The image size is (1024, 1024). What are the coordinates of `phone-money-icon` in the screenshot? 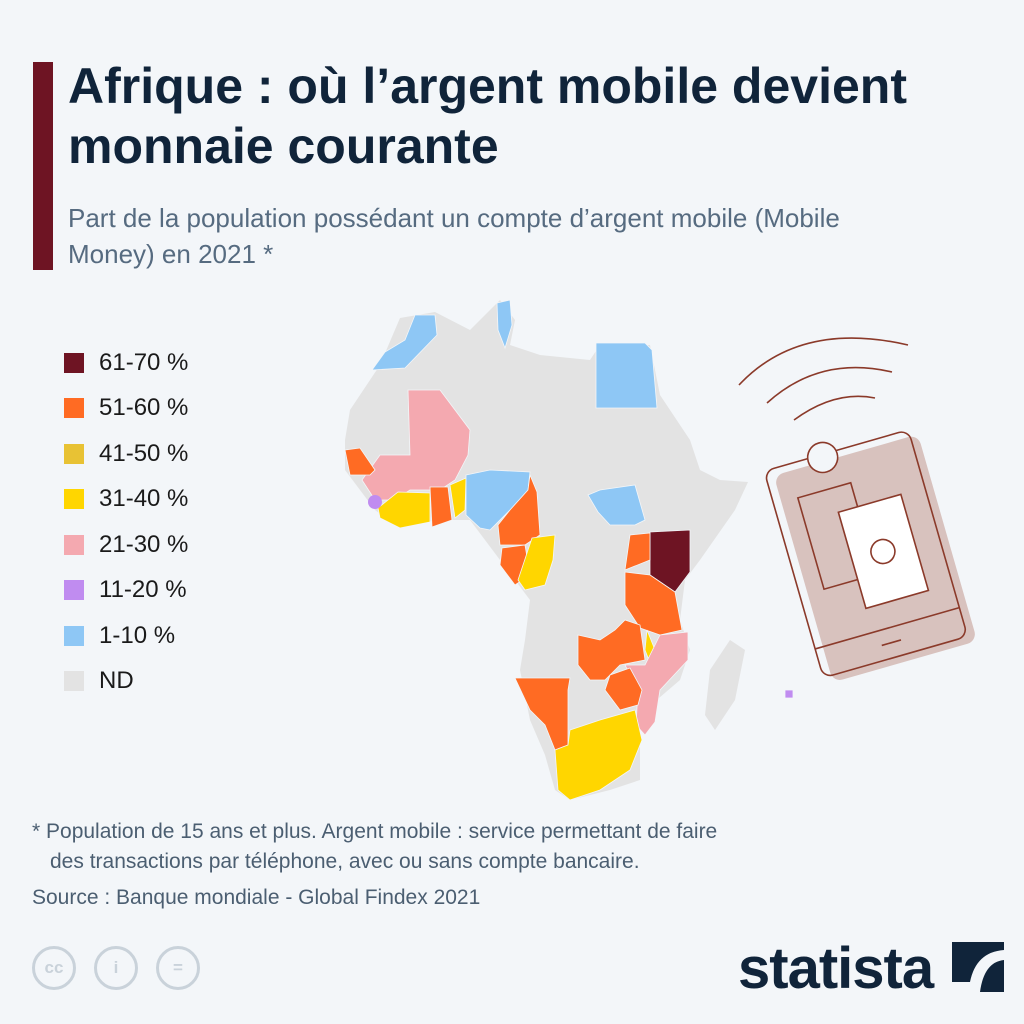 It's located at (870, 555).